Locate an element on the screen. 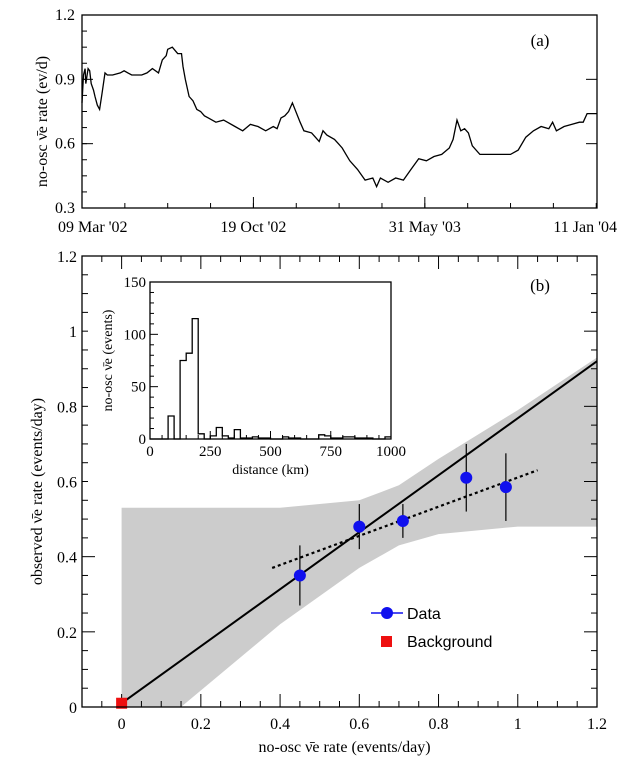 The height and width of the screenshot is (762, 623). inset-x-tick-label: 0 is located at coordinates (150, 452).